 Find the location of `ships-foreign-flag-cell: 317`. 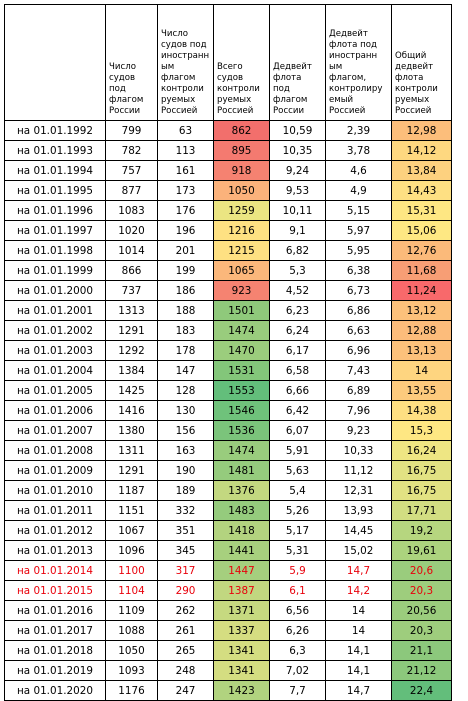

ships-foreign-flag-cell: 317 is located at coordinates (185, 570).